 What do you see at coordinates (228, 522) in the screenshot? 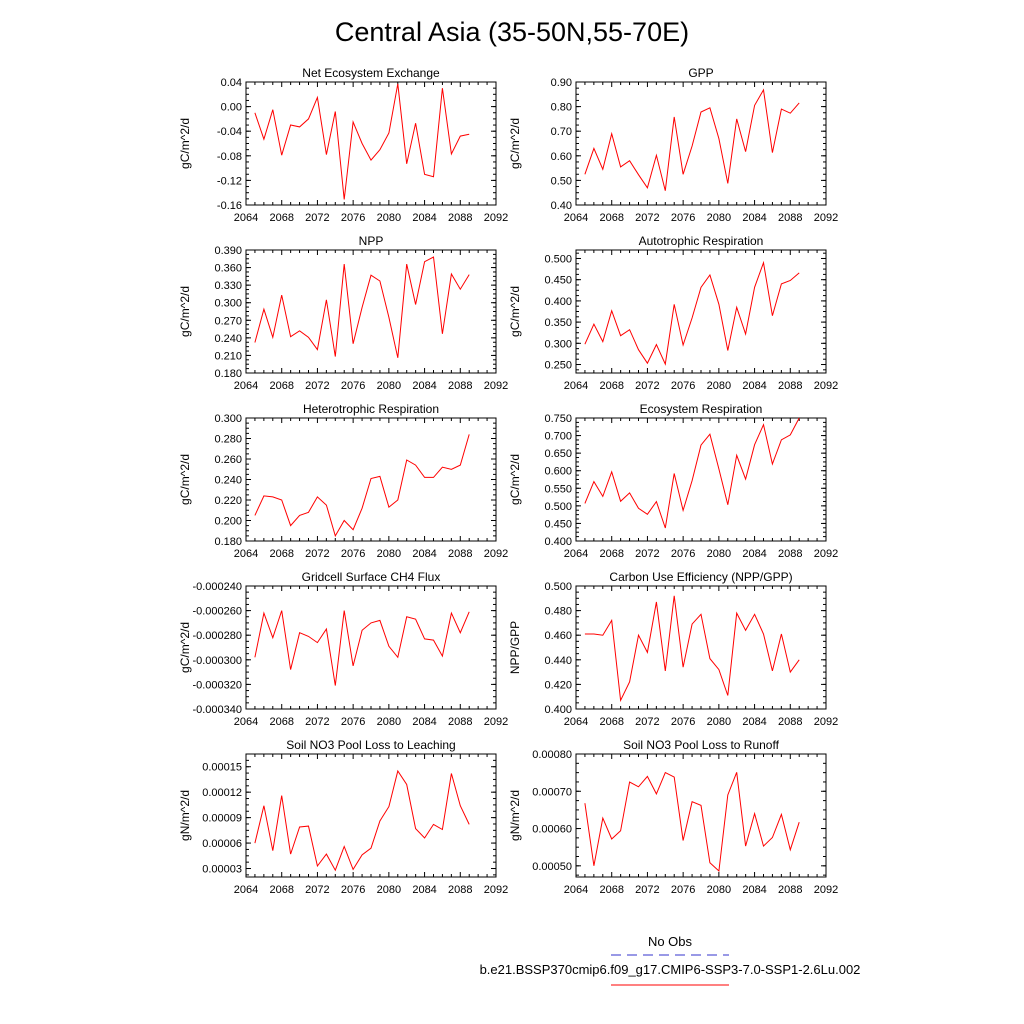
I see `y-tick-label: 0.200` at bounding box center [228, 522].